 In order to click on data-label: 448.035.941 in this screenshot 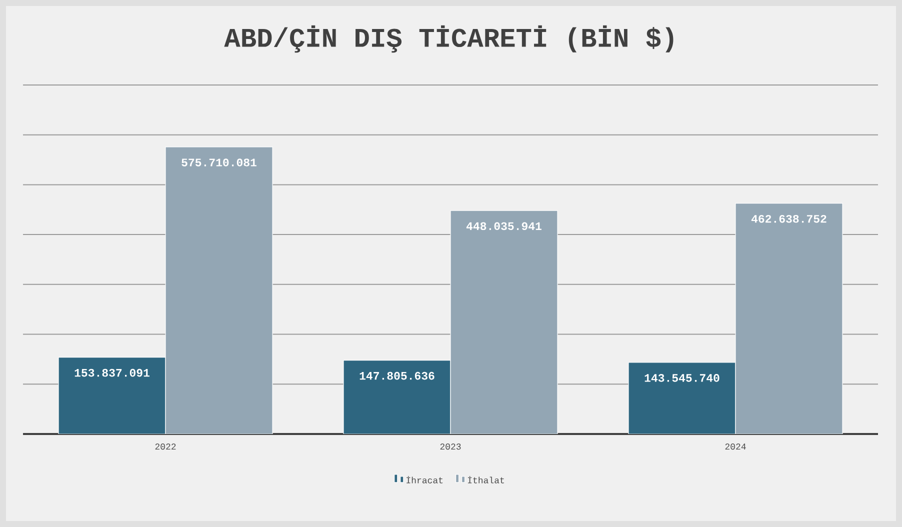, I will do `click(504, 226)`.